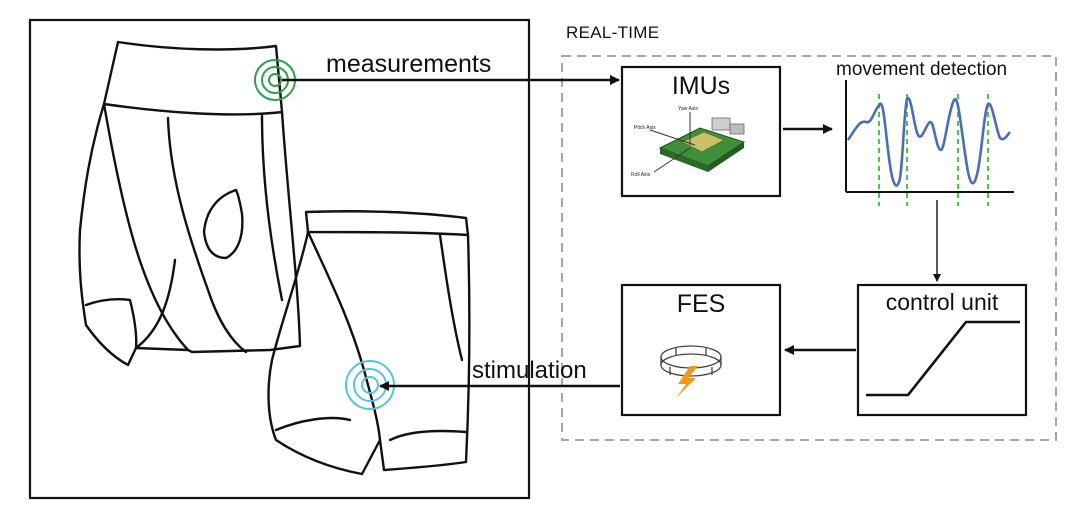 The height and width of the screenshot is (521, 1080). I want to click on imus-box, so click(701, 131).